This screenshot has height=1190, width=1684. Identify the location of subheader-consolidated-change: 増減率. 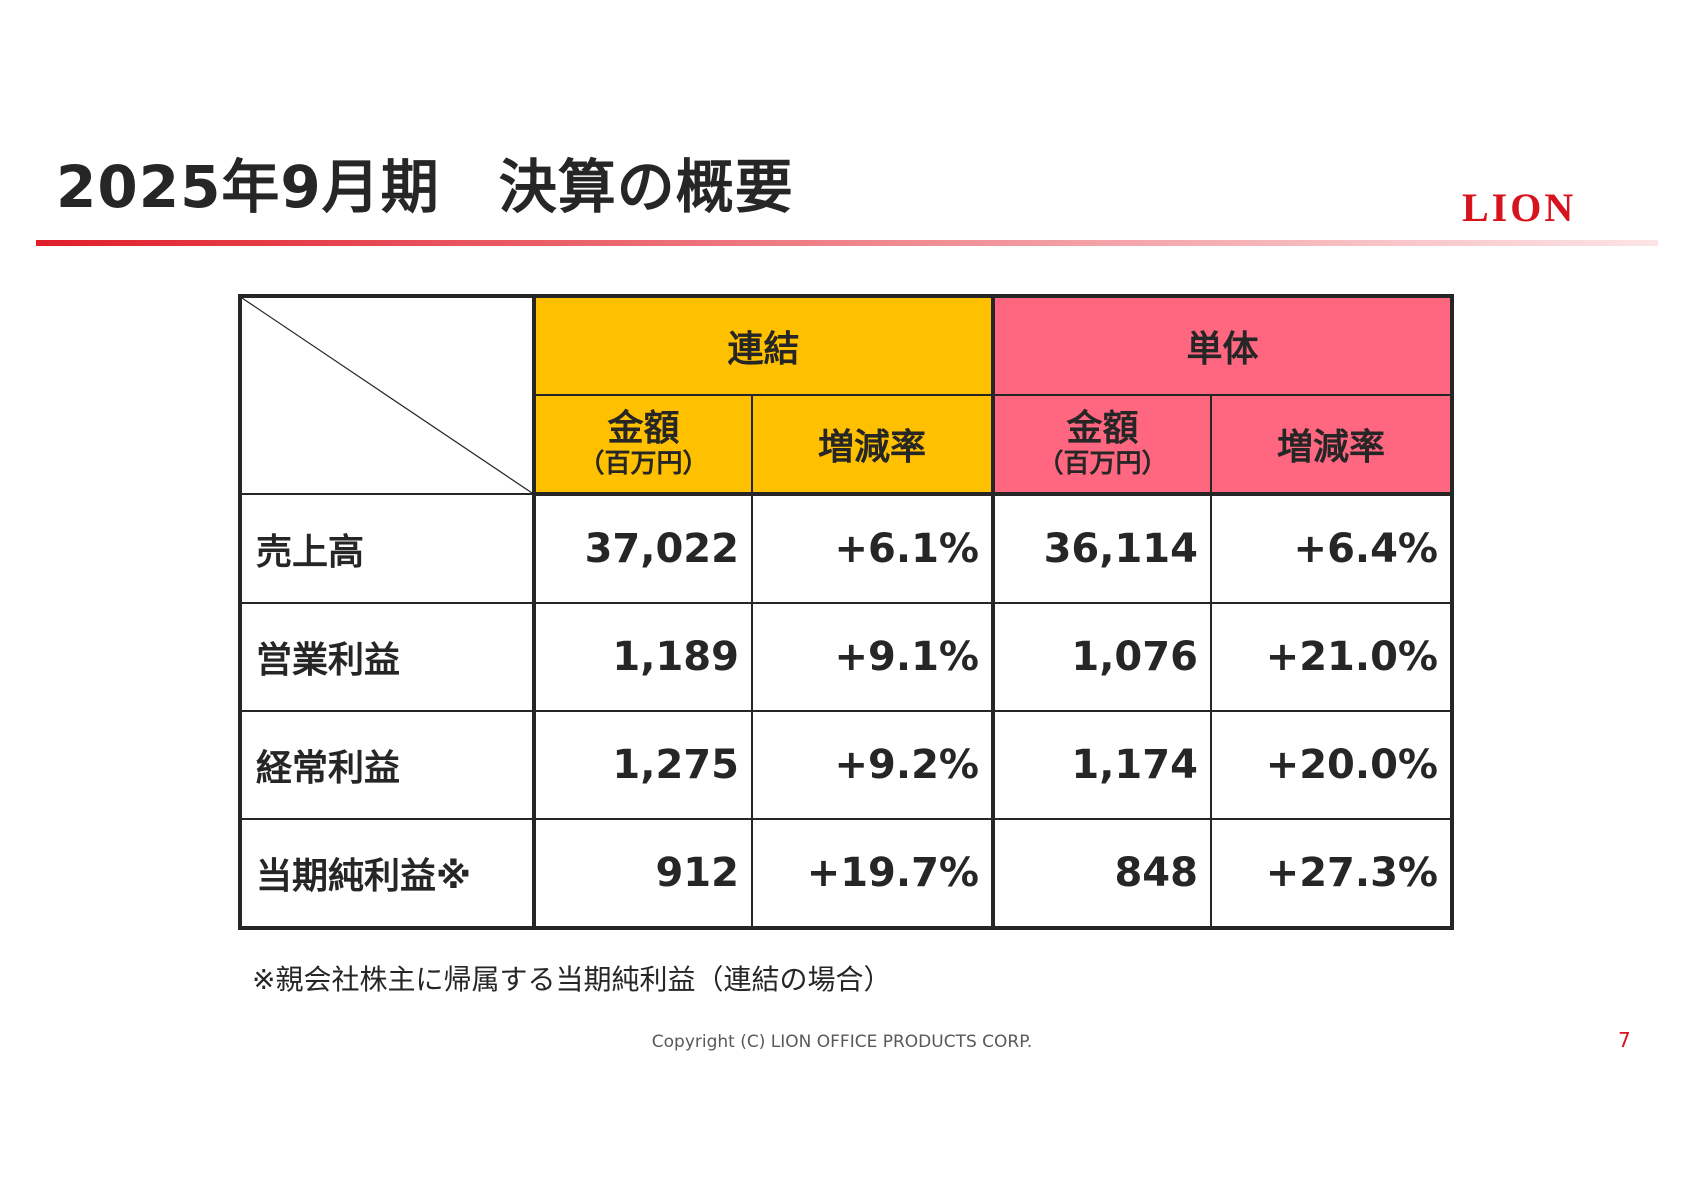
(872, 445).